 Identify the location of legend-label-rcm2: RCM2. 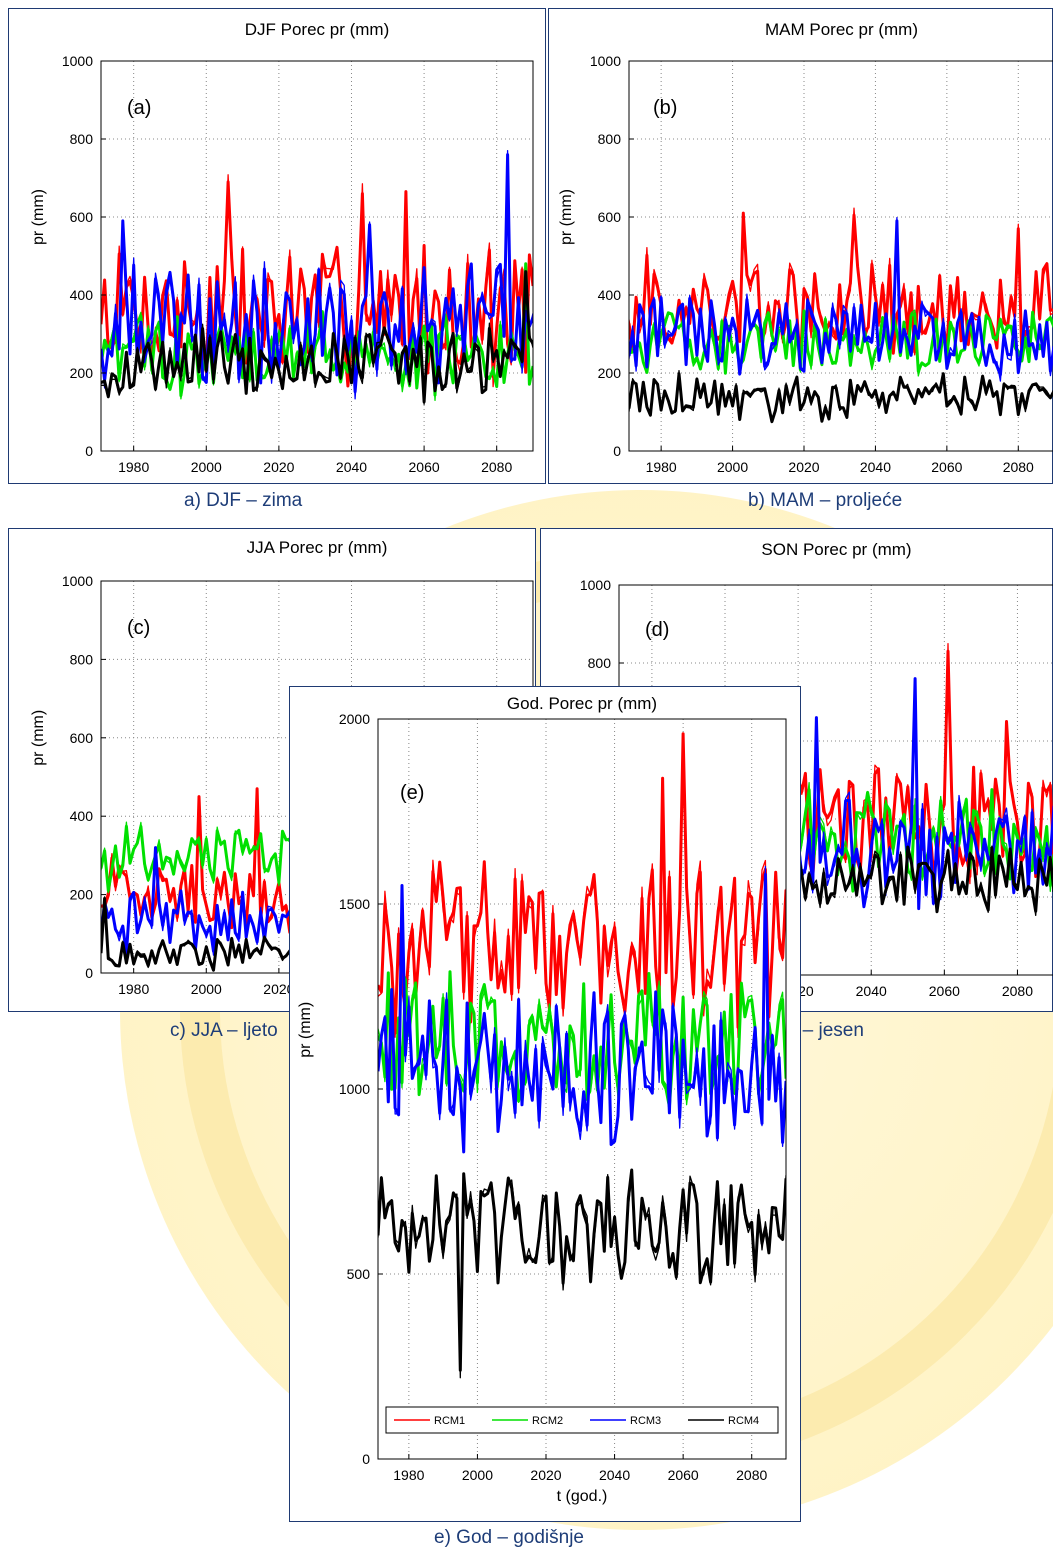
(547, 1421).